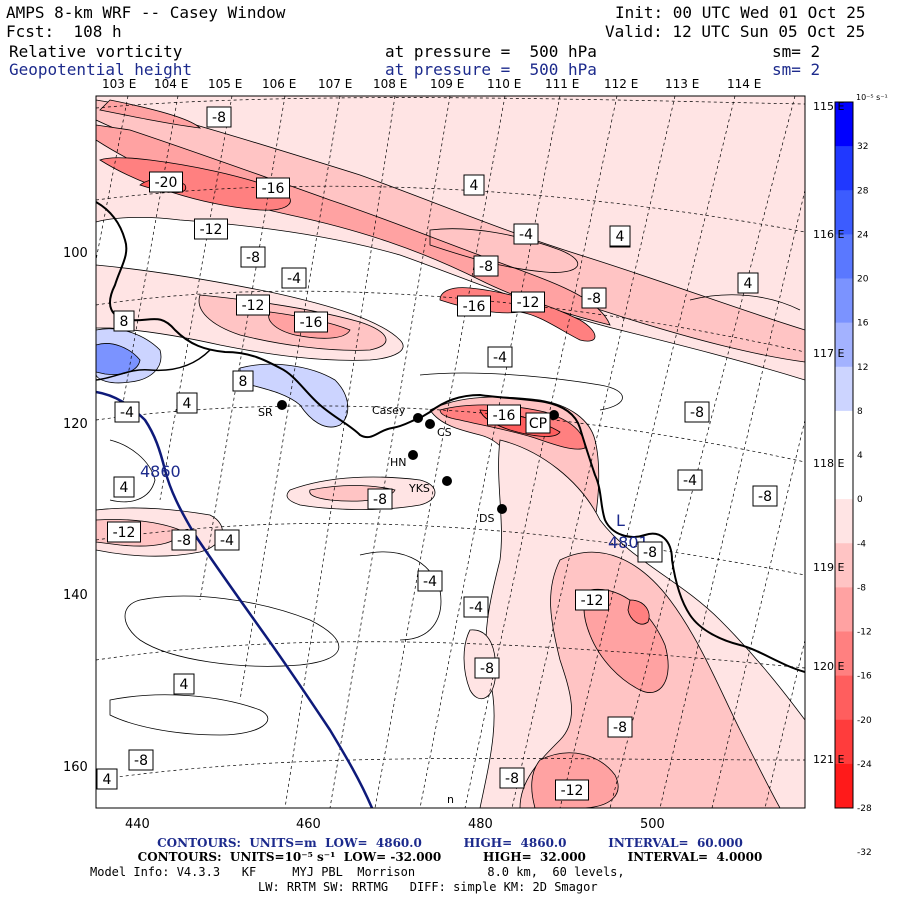 The width and height of the screenshot is (900, 900). I want to click on map-title: AMPS 8-km WRF -- Casey Window, so click(146, 12).